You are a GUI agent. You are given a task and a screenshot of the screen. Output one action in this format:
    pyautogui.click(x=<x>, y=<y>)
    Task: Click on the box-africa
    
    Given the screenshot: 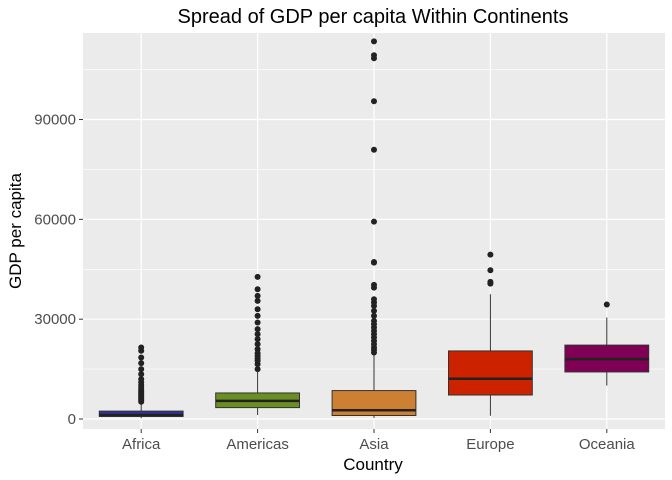 What is the action you would take?
    pyautogui.click(x=141, y=381)
    